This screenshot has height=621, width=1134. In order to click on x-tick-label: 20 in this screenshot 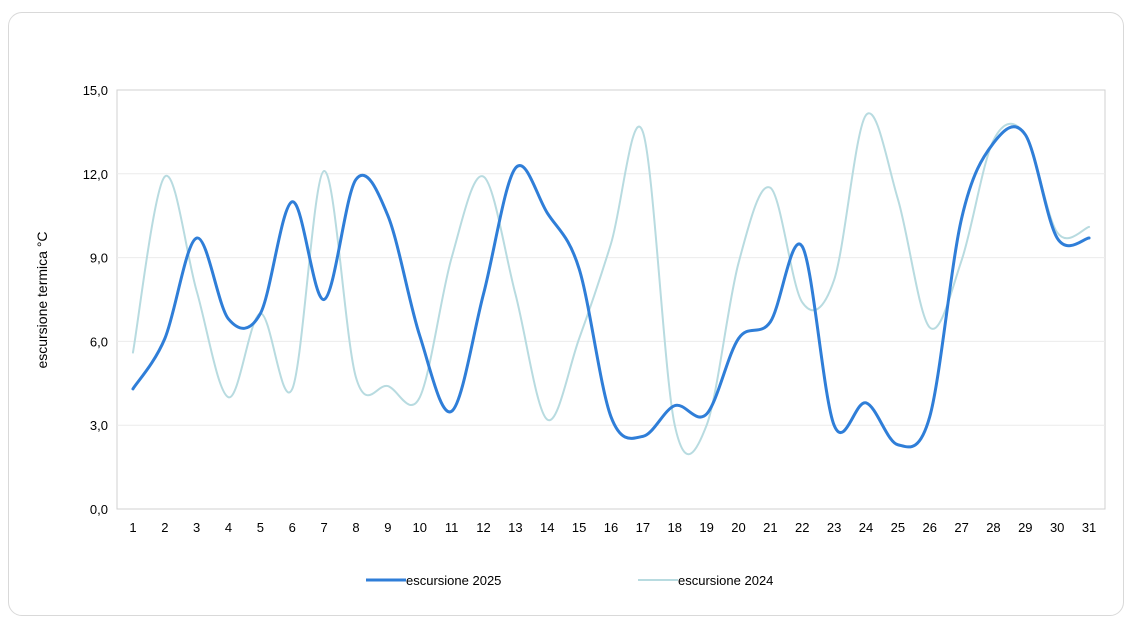, I will do `click(738, 527)`.